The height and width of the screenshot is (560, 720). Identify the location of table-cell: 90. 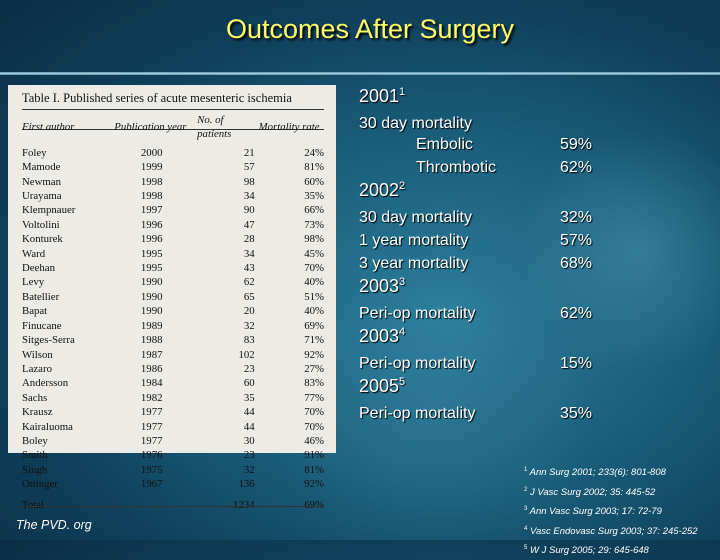
(249, 210).